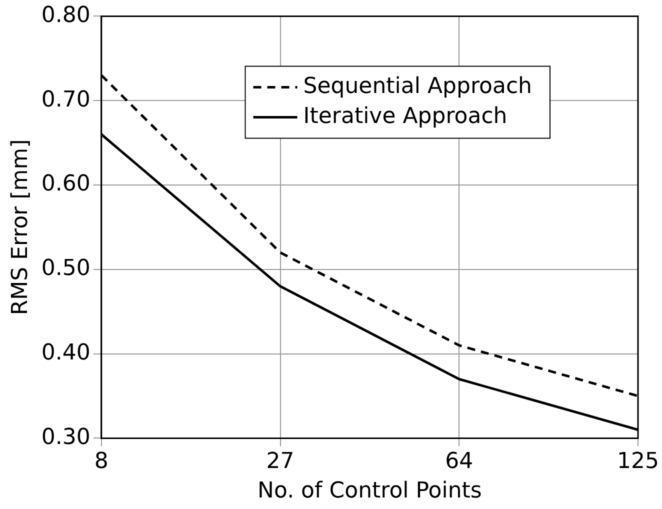  What do you see at coordinates (65, 437) in the screenshot?
I see `y-tick-label: 0.30` at bounding box center [65, 437].